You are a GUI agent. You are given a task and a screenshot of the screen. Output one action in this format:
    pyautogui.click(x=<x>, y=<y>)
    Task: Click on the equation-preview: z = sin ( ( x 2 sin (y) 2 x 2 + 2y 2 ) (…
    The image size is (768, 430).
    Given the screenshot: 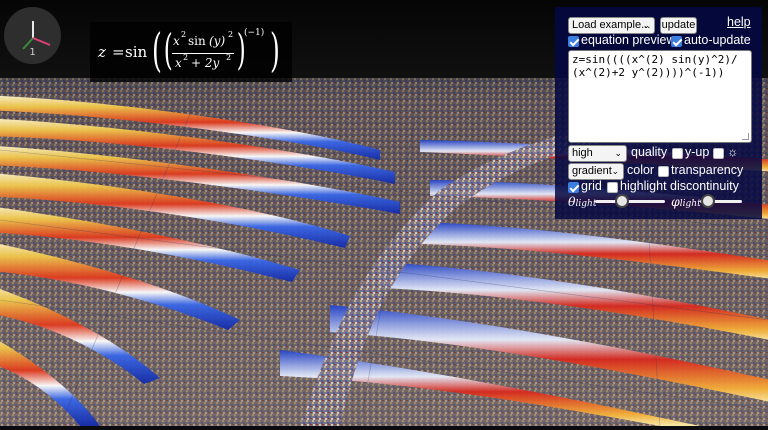 What is the action you would take?
    pyautogui.click(x=191, y=52)
    